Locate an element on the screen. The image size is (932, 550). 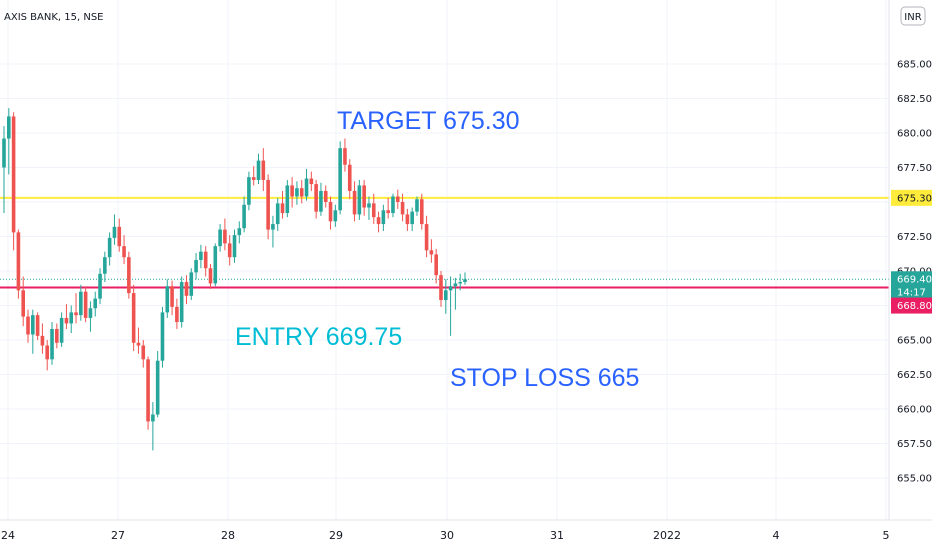
x-tick-label: 24 is located at coordinates (8, 535).